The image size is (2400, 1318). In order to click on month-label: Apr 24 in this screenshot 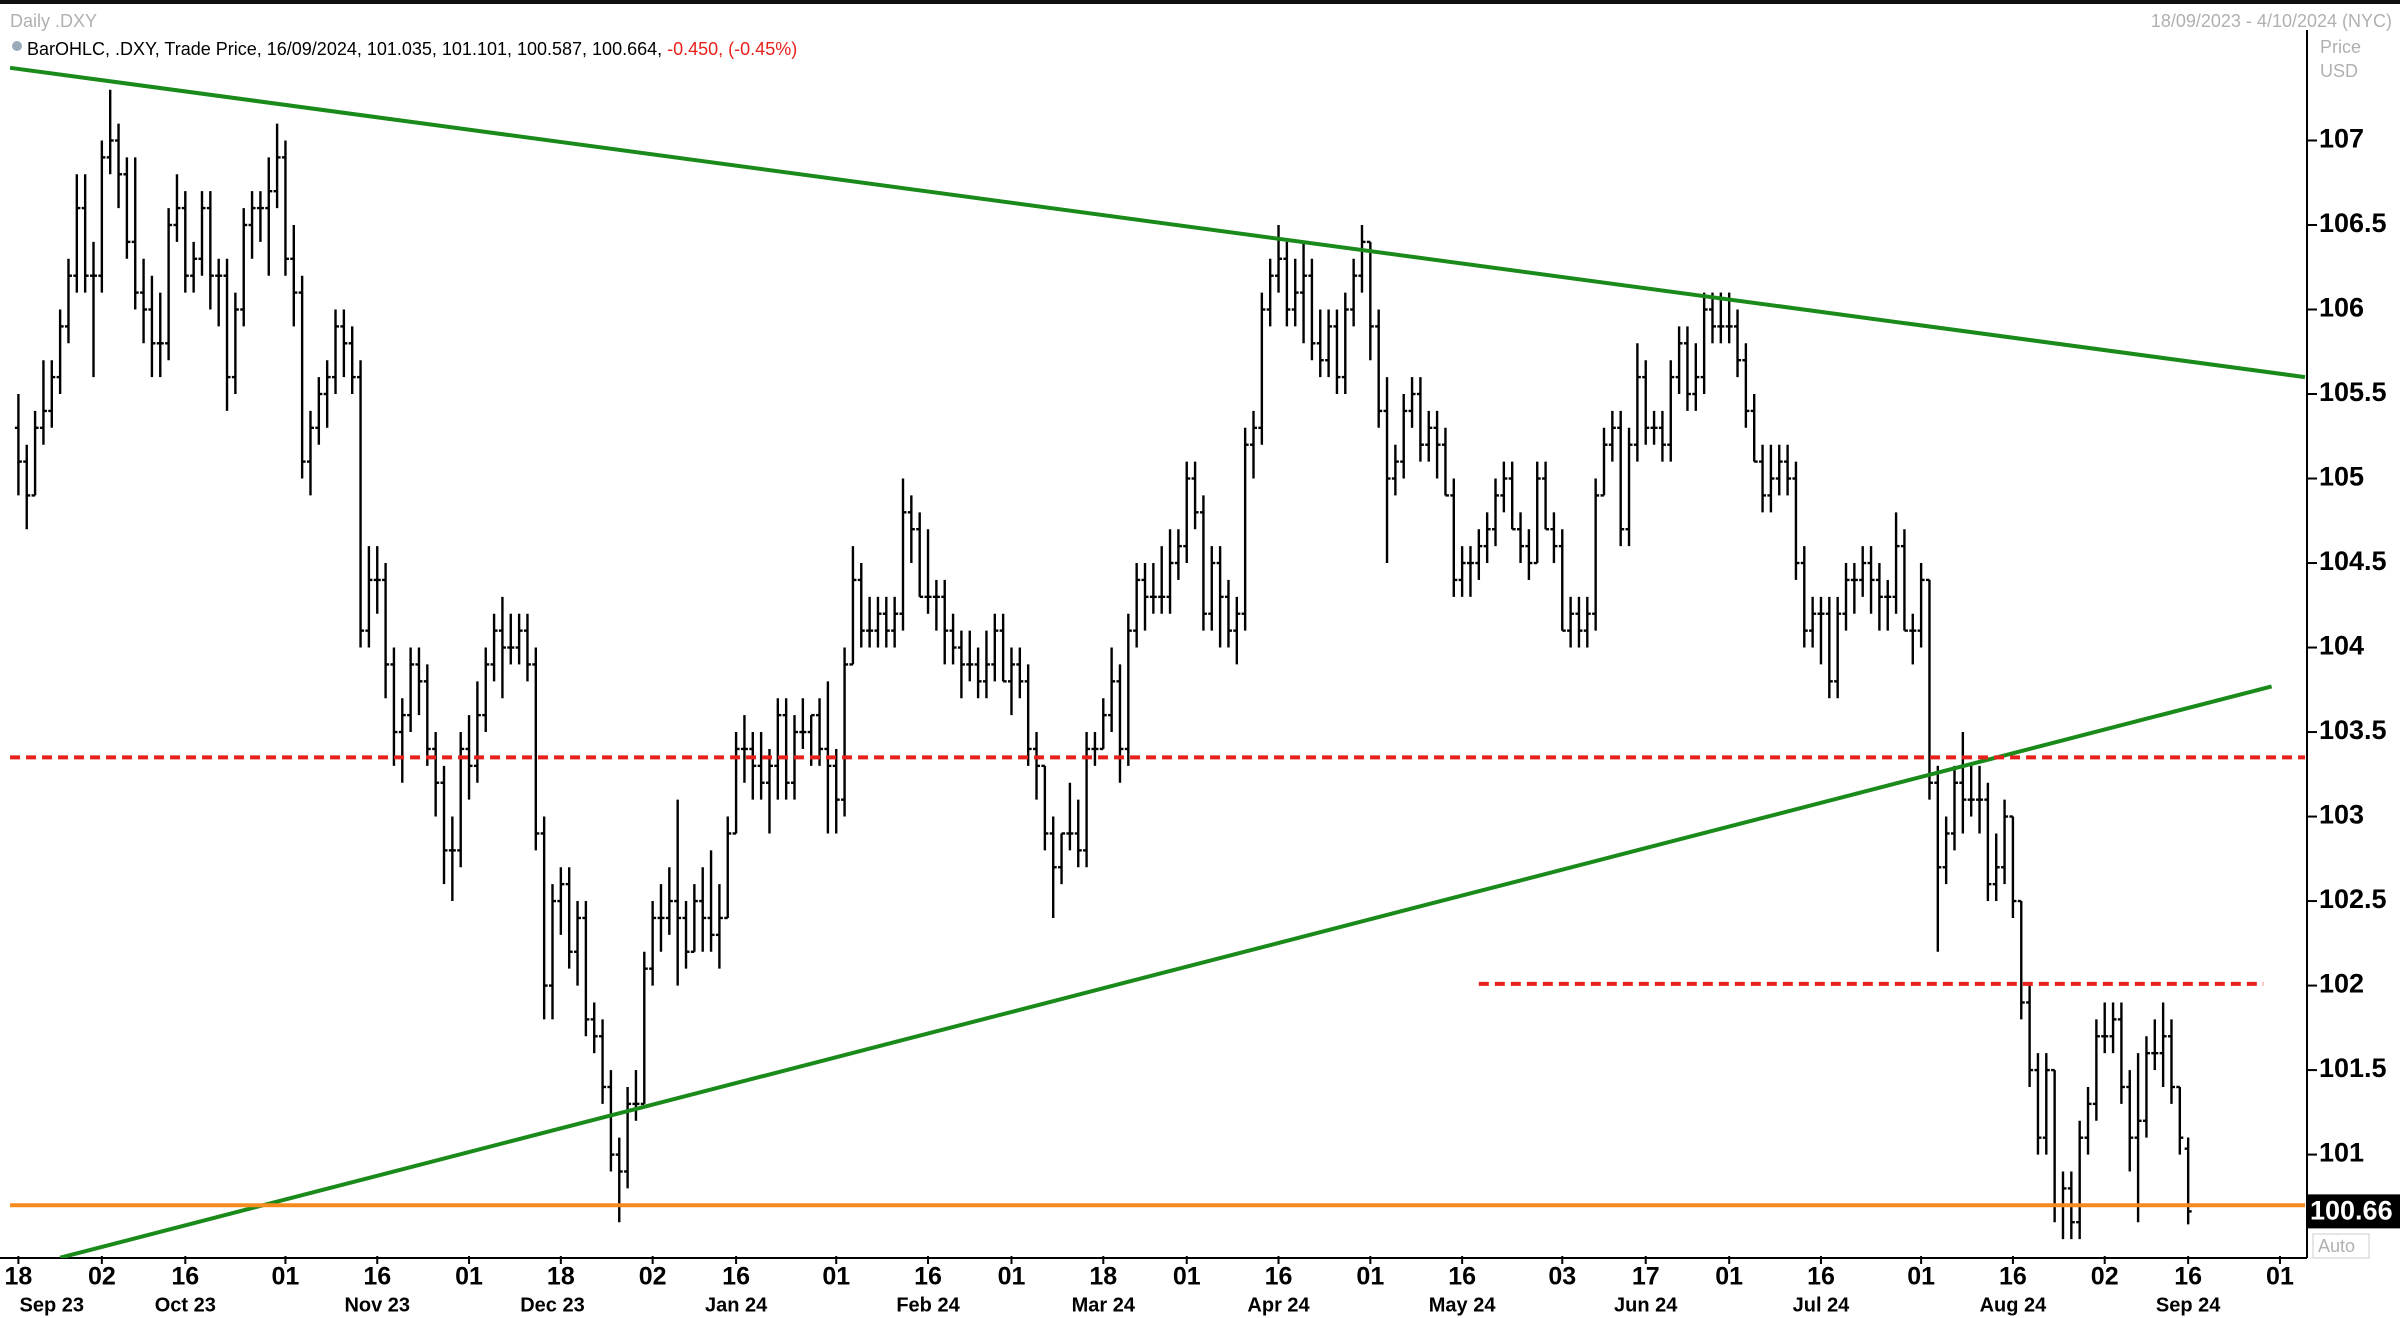, I will do `click(1278, 1305)`.